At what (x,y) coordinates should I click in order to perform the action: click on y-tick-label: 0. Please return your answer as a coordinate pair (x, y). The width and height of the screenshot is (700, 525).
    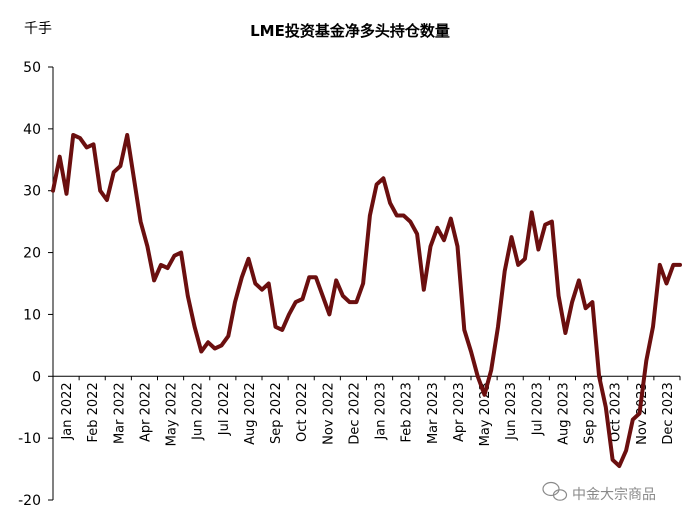
    Looking at the image, I should click on (36, 377).